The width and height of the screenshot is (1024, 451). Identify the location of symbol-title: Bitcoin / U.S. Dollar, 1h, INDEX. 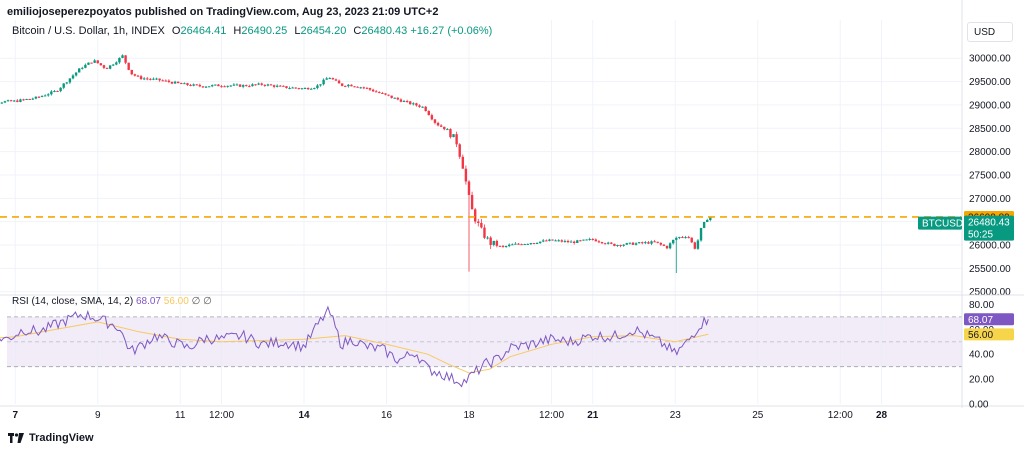
(88, 31).